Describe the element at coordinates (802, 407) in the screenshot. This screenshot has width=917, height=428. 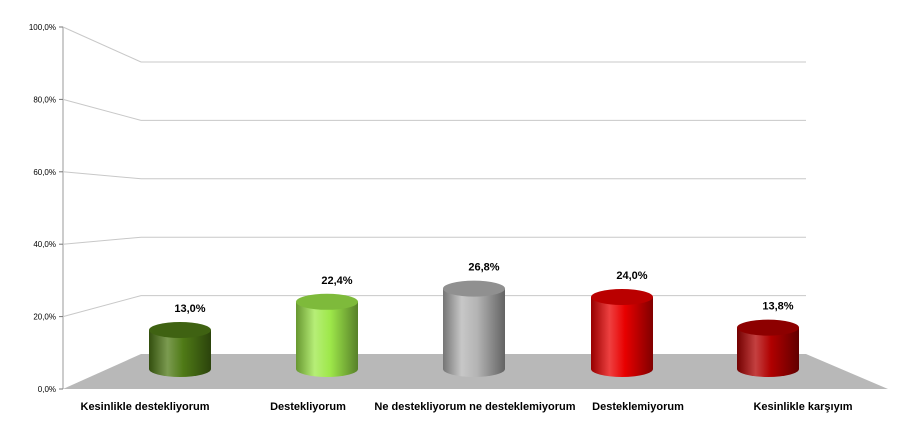
I see `x-tick-label: Kesinlikle karşıyım` at that location.